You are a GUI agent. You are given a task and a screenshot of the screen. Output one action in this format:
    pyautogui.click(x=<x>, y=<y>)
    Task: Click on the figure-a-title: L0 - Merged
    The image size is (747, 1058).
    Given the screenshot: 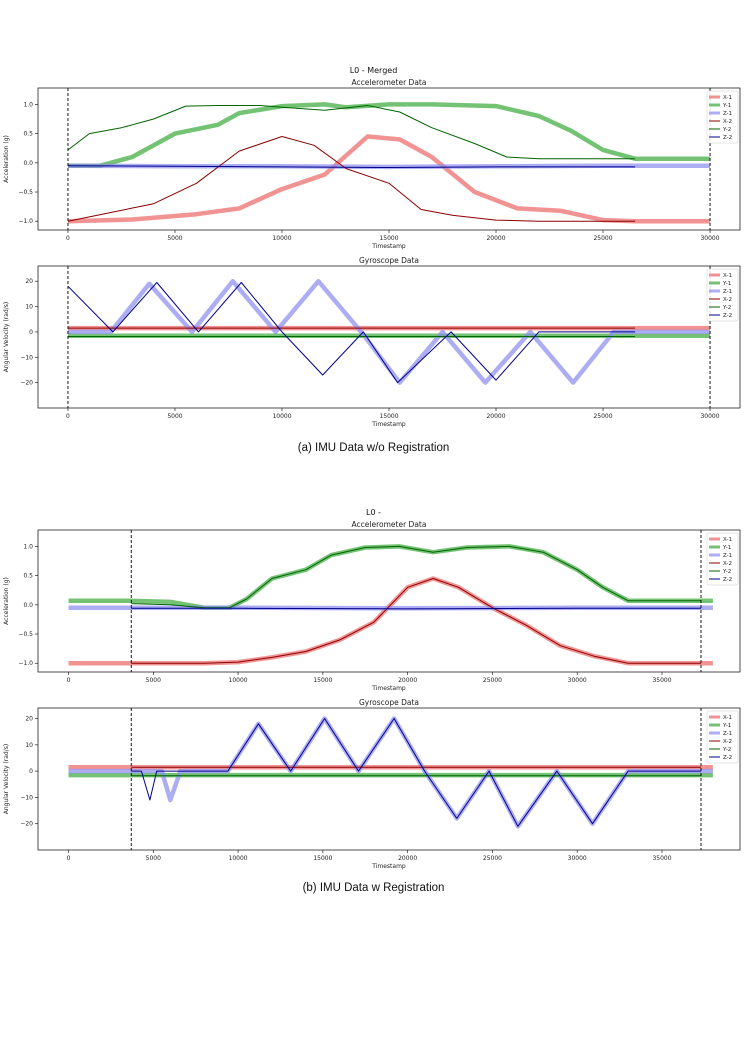 What is the action you would take?
    pyautogui.click(x=373, y=70)
    